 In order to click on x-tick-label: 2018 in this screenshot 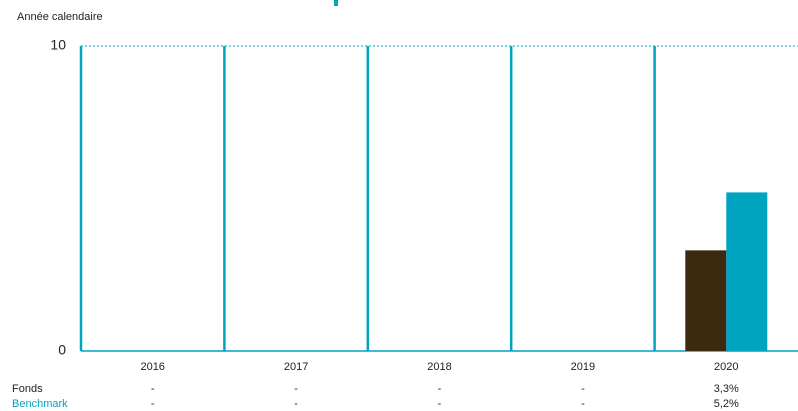, I will do `click(439, 367)`.